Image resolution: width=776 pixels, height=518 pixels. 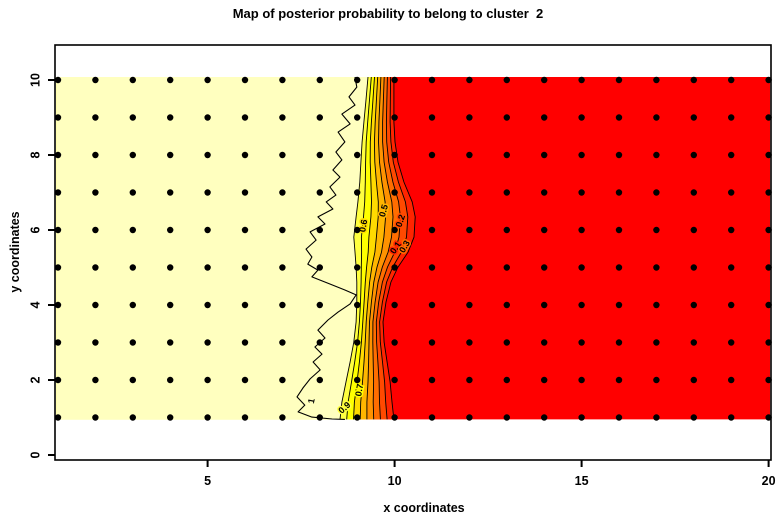 I want to click on contour-line-0.1, so click(x=399, y=248).